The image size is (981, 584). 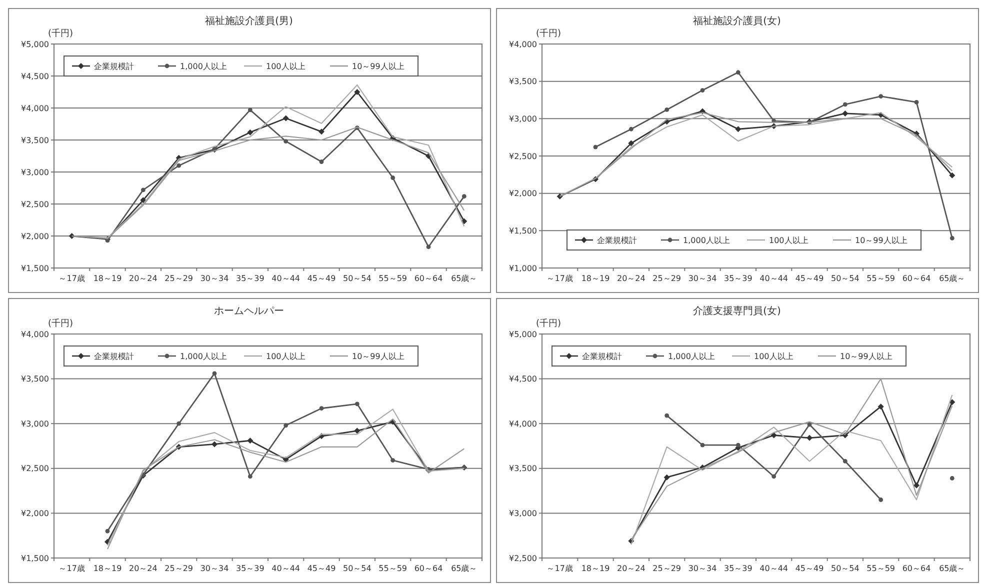 I want to click on x-tick-label: 35～39, so click(x=738, y=278).